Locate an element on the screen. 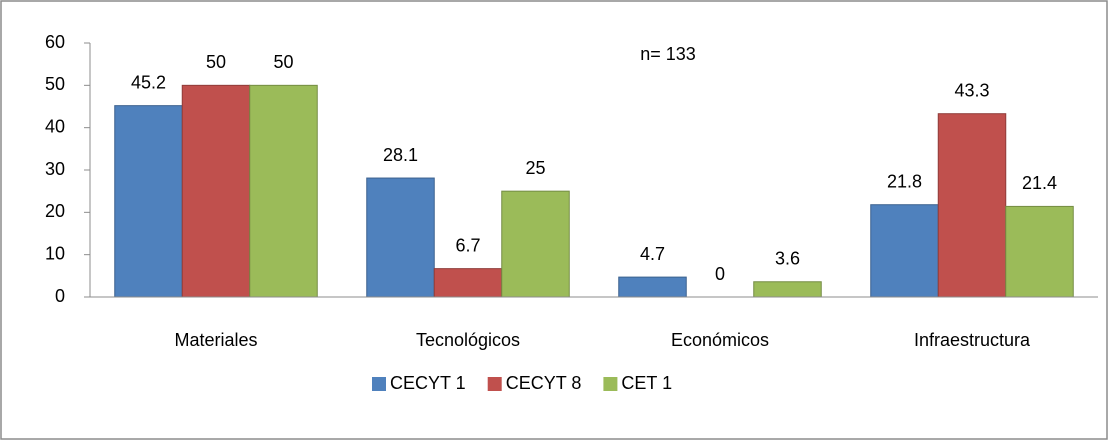  value-label: 28.1 is located at coordinates (400, 155).